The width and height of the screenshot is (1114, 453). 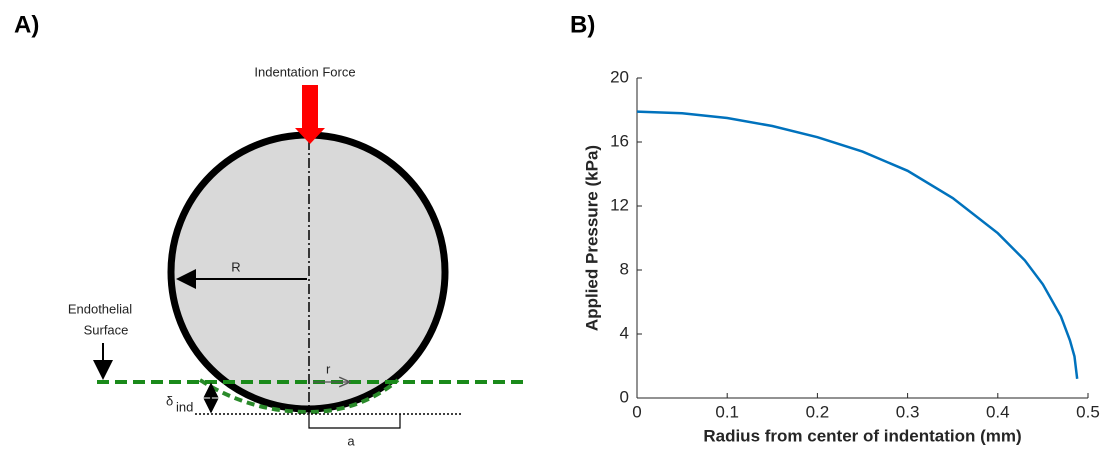 I want to click on delta-label: δ, so click(x=169, y=400).